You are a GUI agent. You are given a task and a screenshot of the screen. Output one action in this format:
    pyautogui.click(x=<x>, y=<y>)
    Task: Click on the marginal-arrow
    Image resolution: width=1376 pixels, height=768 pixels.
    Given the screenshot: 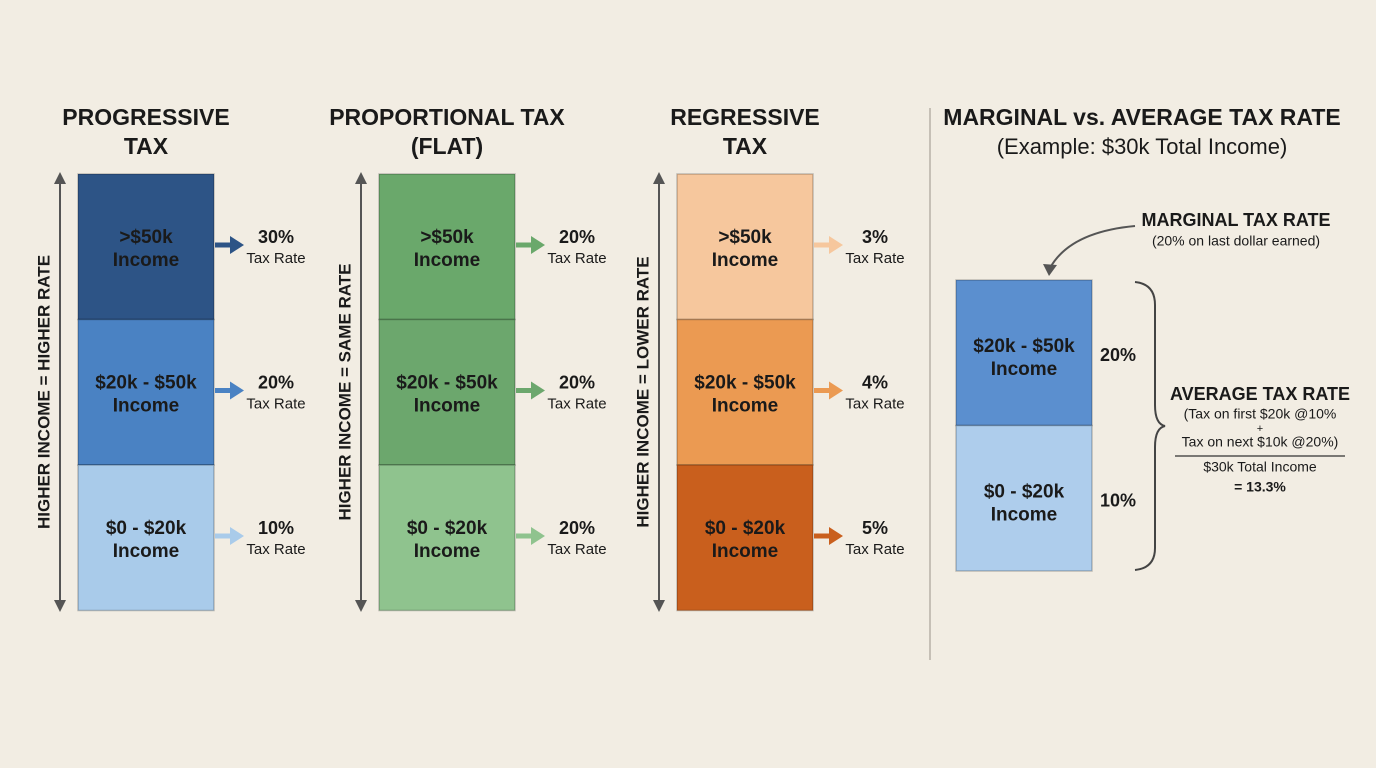 What is the action you would take?
    pyautogui.click(x=1092, y=247)
    